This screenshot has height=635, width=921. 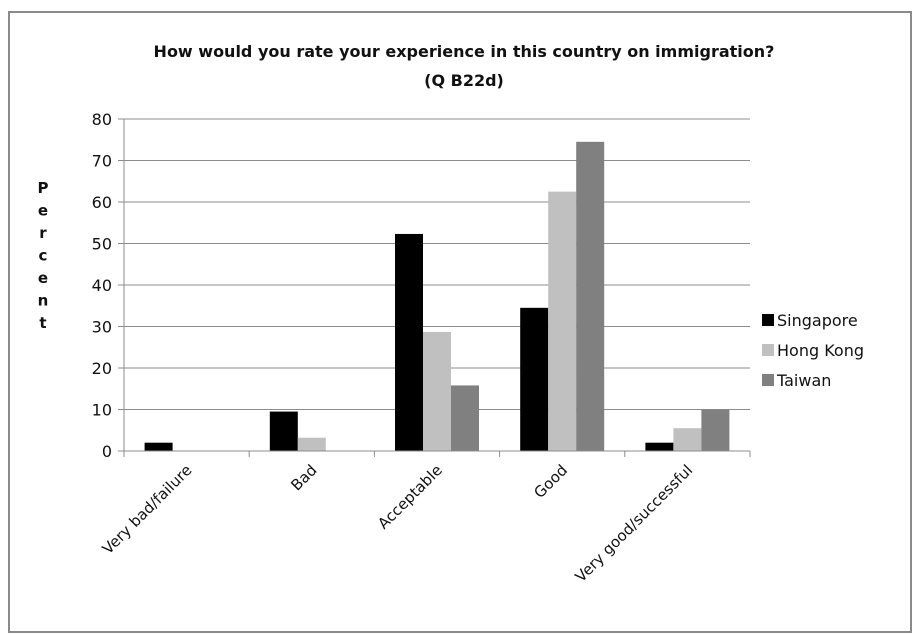 What do you see at coordinates (817, 320) in the screenshot?
I see `legend-label: Singapore` at bounding box center [817, 320].